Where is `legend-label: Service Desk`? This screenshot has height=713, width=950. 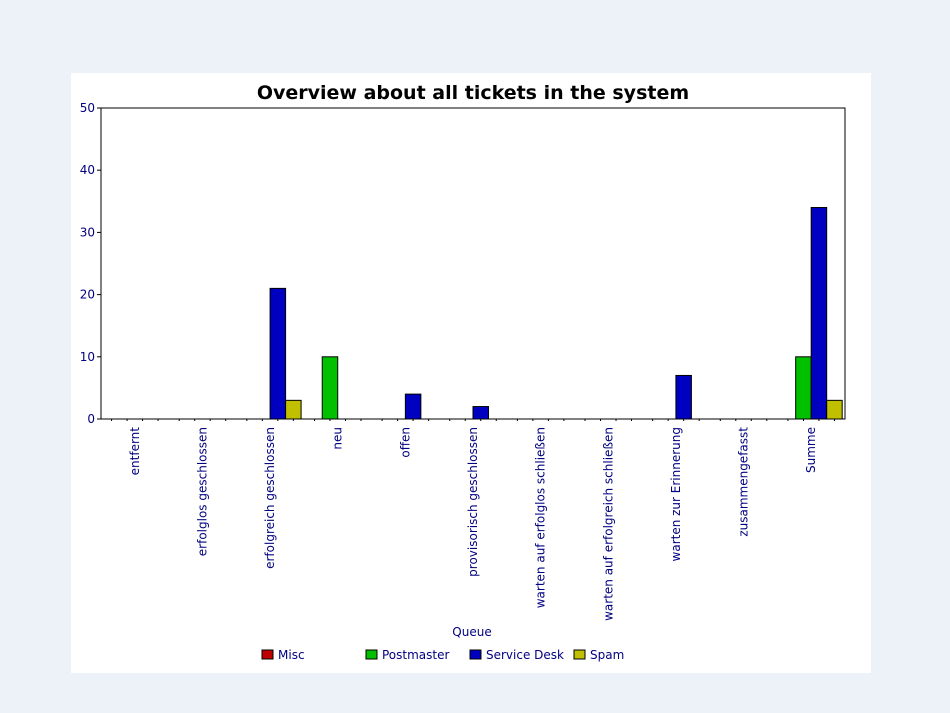 legend-label: Service Desk is located at coordinates (525, 655).